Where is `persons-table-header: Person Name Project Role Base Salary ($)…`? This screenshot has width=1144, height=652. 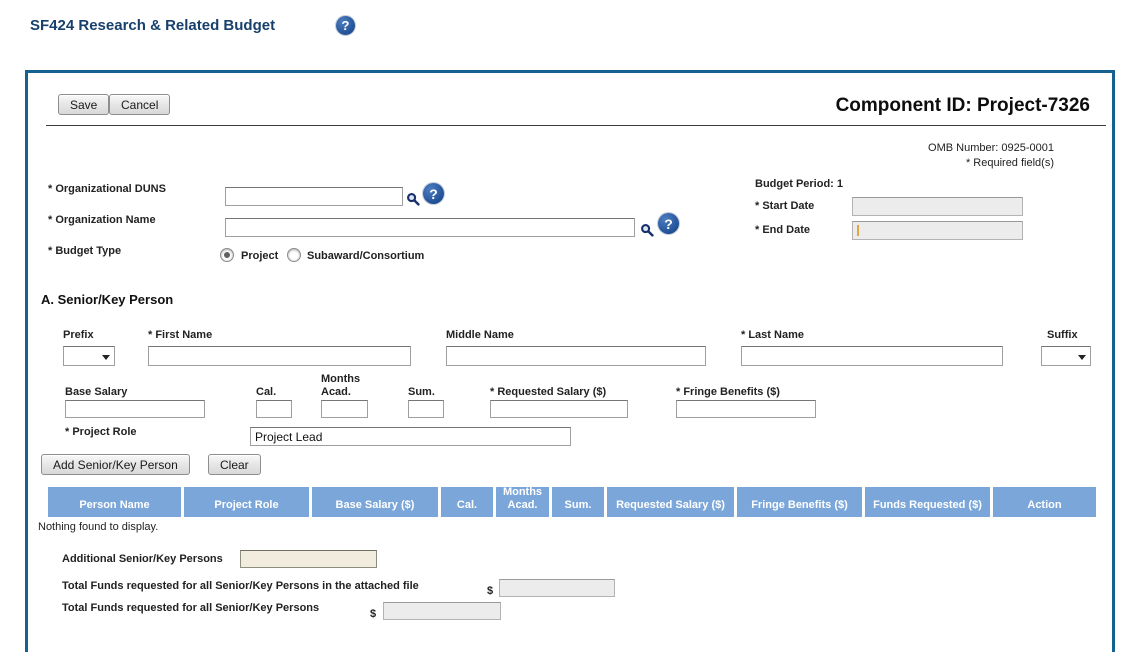
persons-table-header: Person Name Project Role Base Salary ($)… is located at coordinates (572, 501).